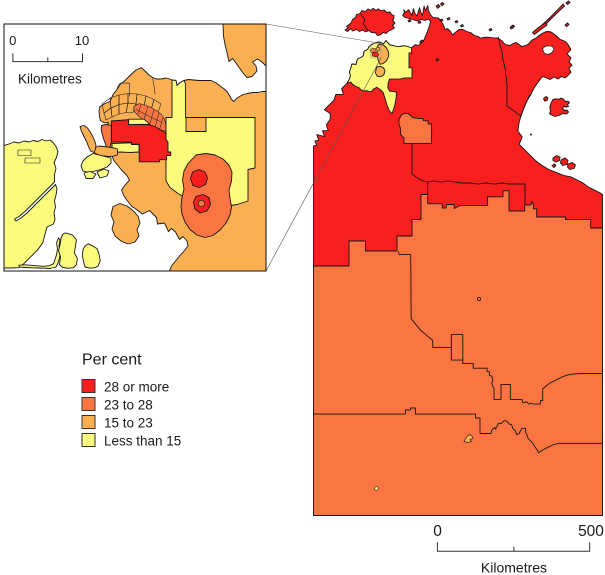  What do you see at coordinates (82, 40) in the screenshot?
I see `svg-text: 10` at bounding box center [82, 40].